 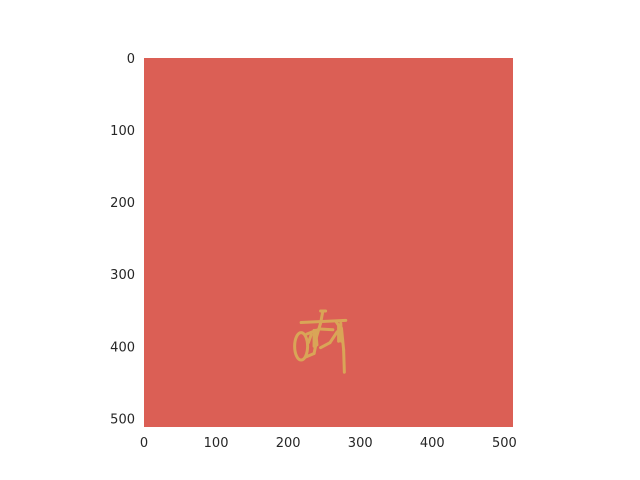 What do you see at coordinates (131, 59) in the screenshot?
I see `y-tick-label: 0` at bounding box center [131, 59].